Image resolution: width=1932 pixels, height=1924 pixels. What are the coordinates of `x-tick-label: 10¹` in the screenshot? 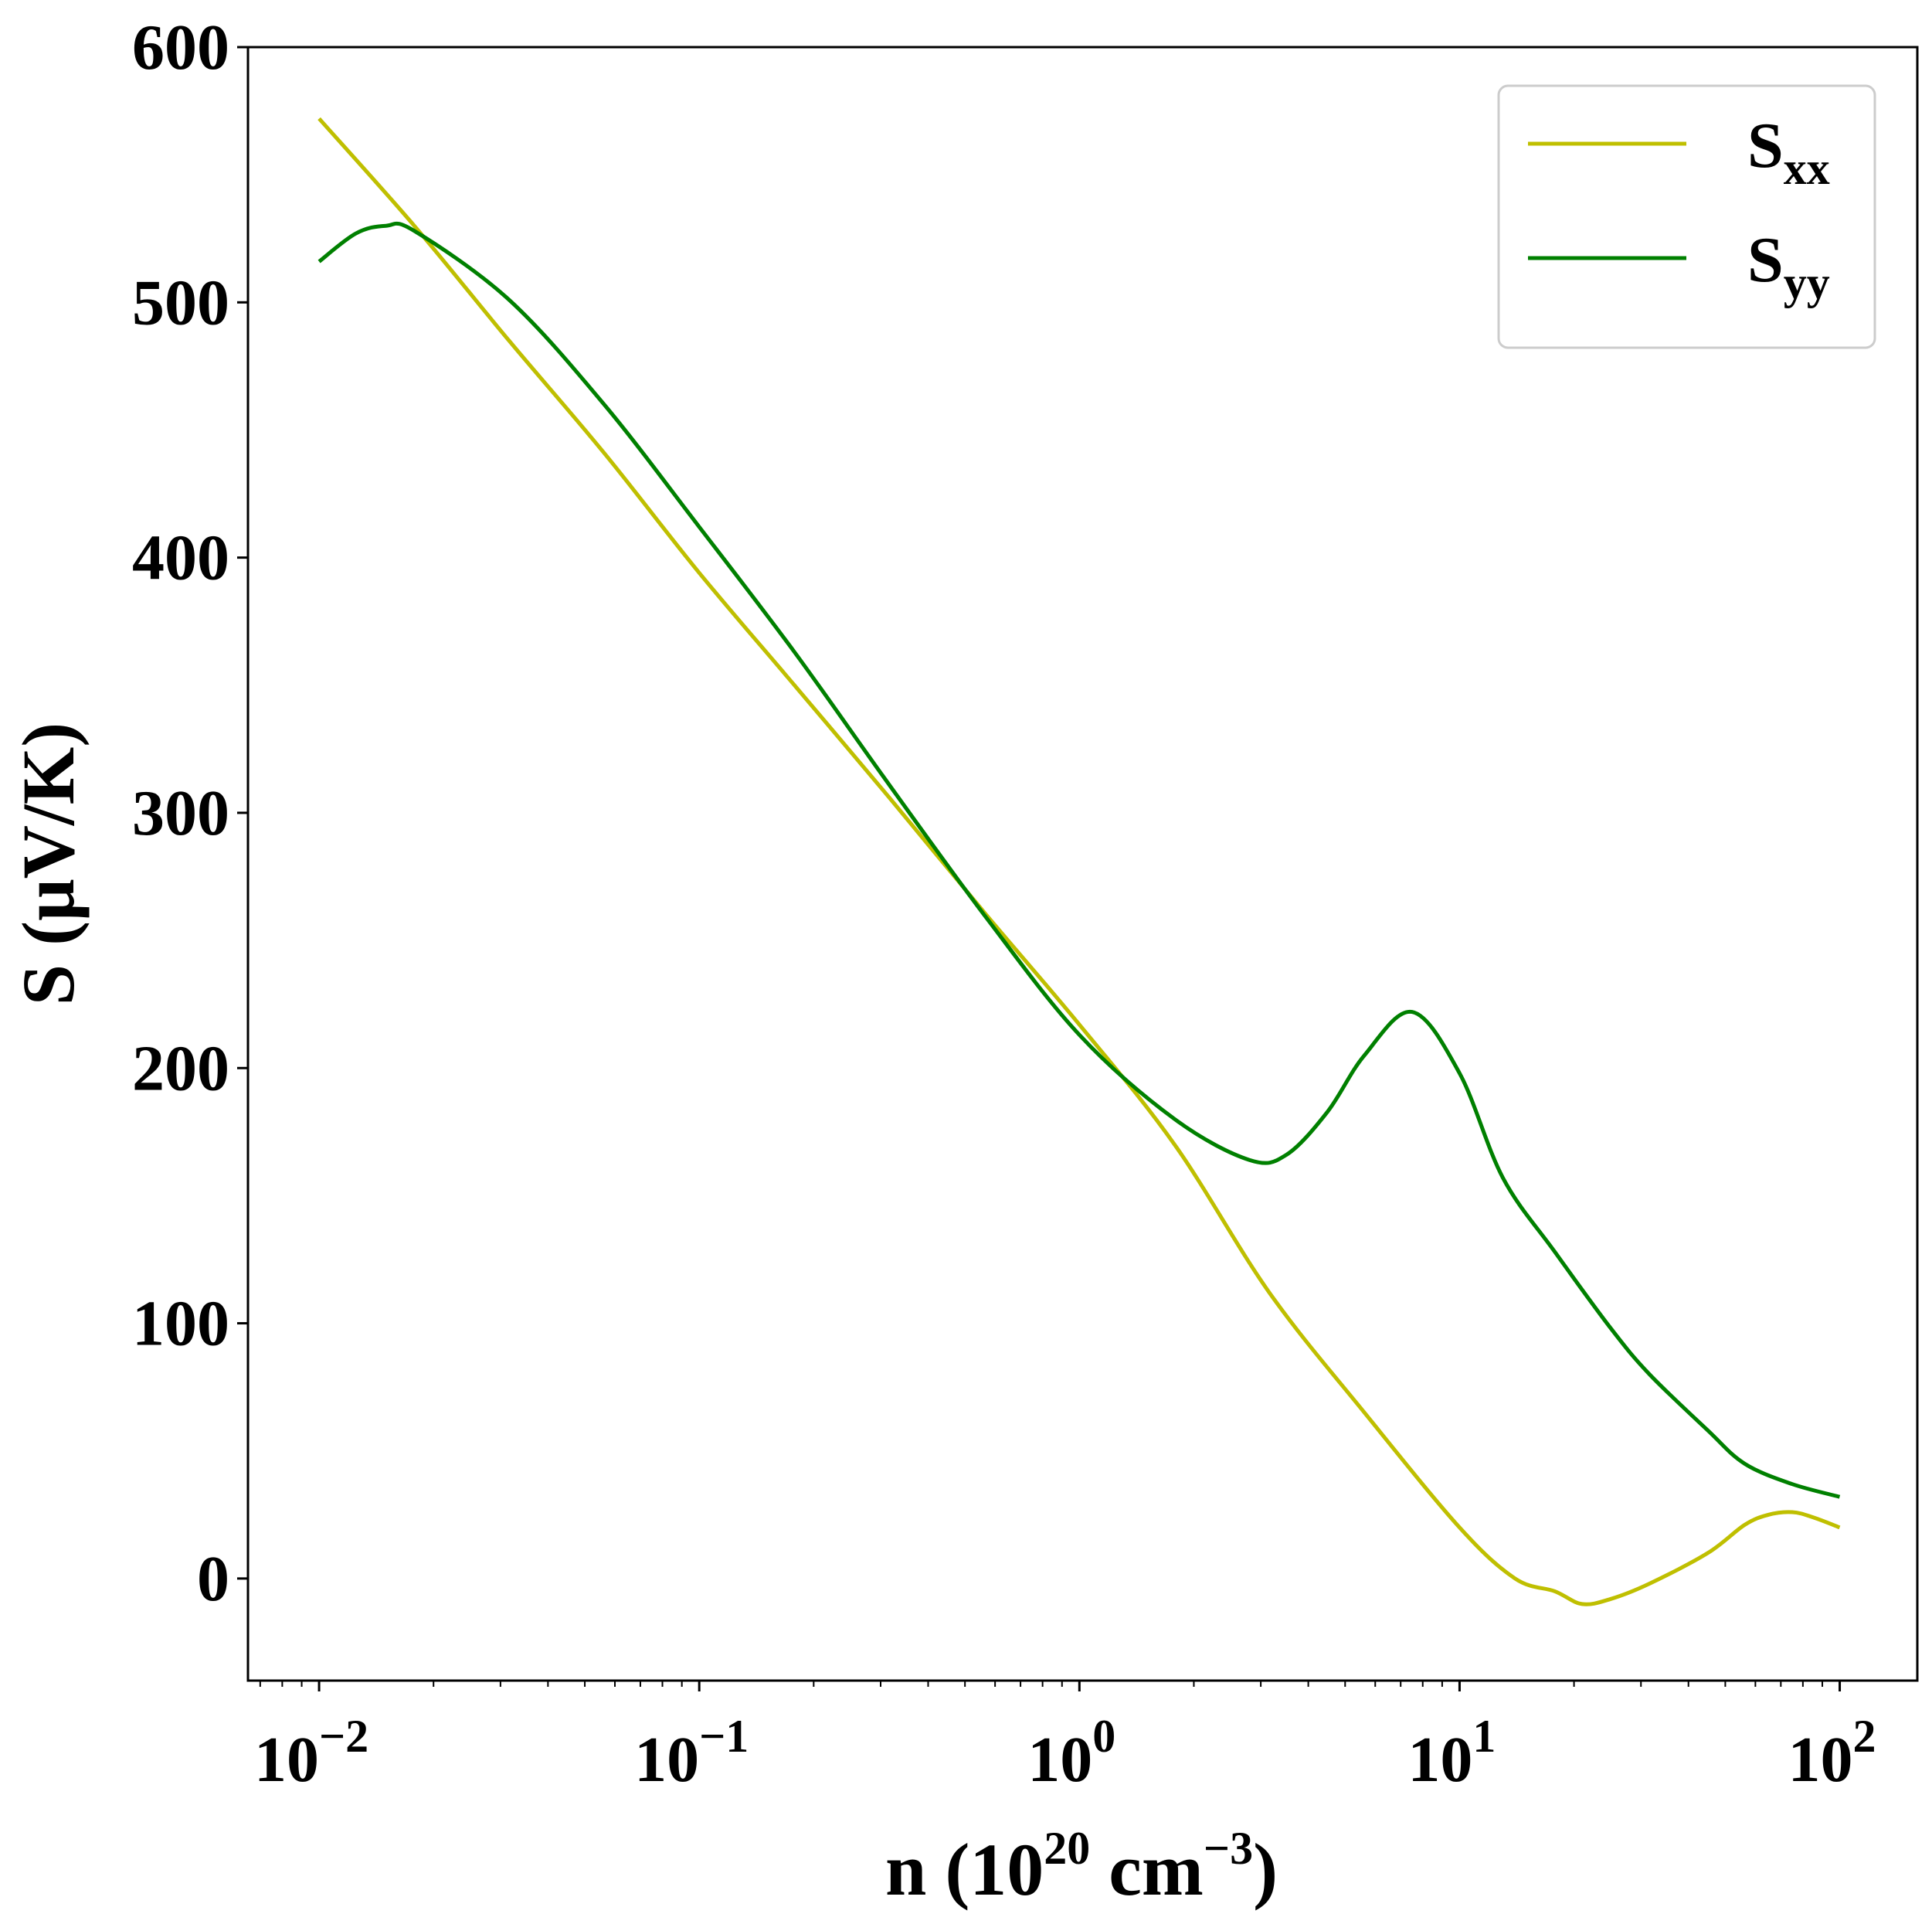 It's located at (1451, 1753).